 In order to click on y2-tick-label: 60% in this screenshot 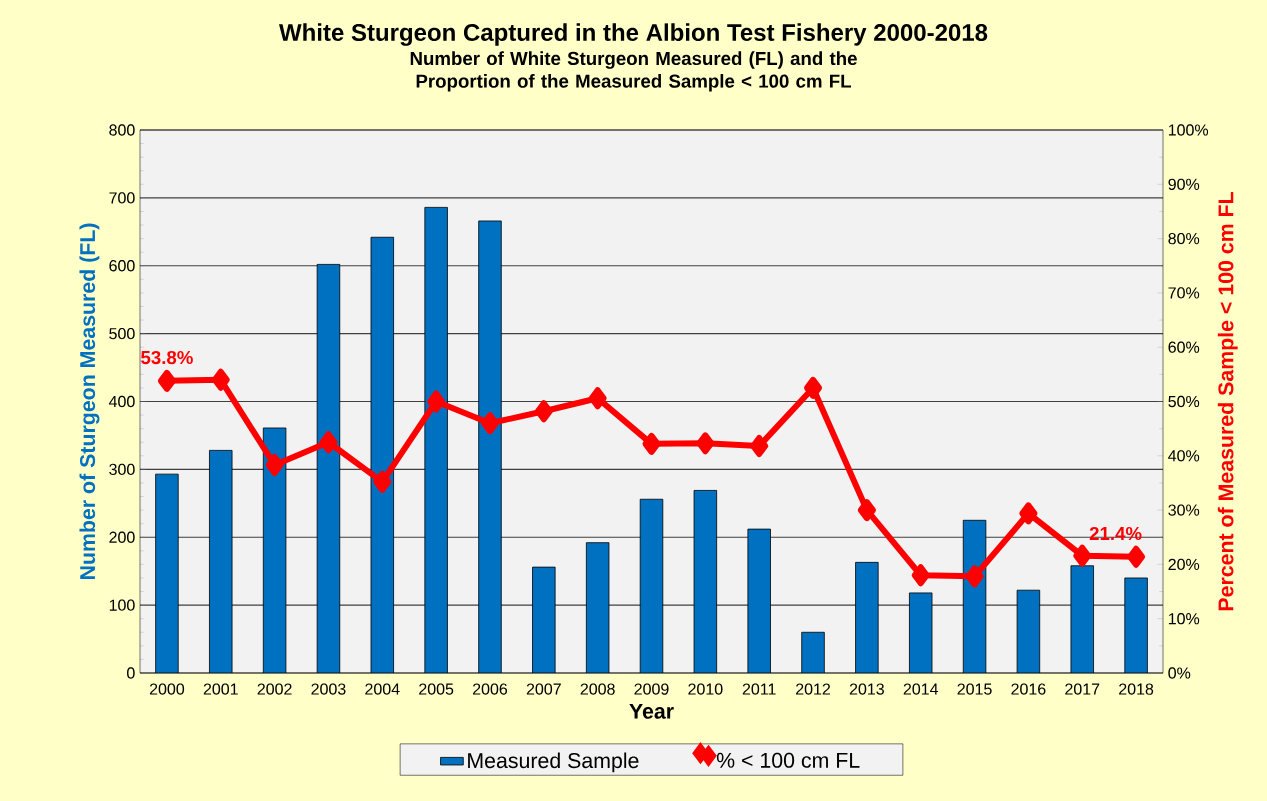, I will do `click(1184, 347)`.